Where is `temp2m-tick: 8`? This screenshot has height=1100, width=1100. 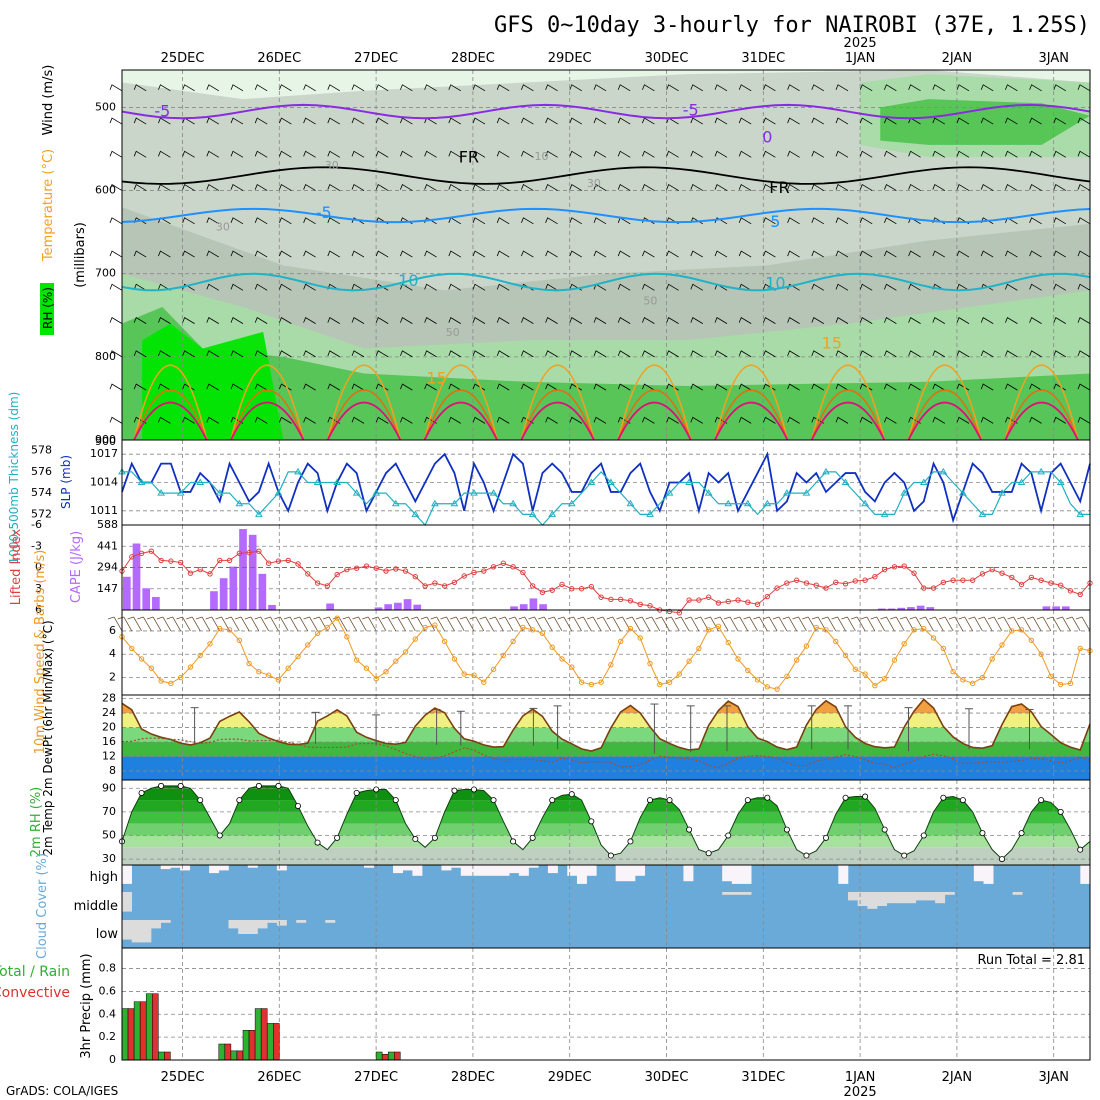 temp2m-tick: 8 is located at coordinates (112, 770).